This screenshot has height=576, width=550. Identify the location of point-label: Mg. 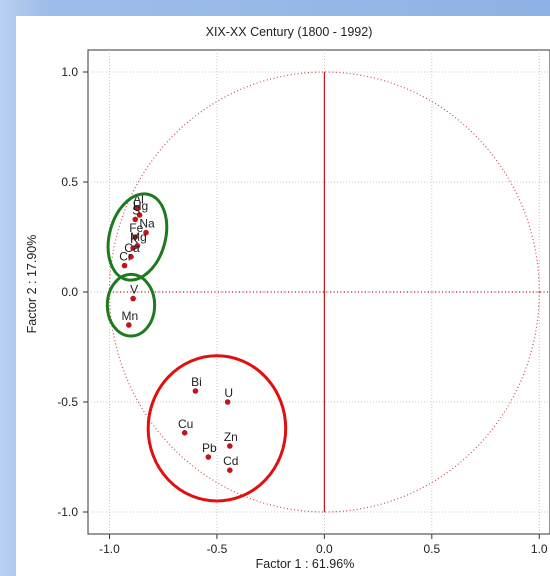
(138, 237).